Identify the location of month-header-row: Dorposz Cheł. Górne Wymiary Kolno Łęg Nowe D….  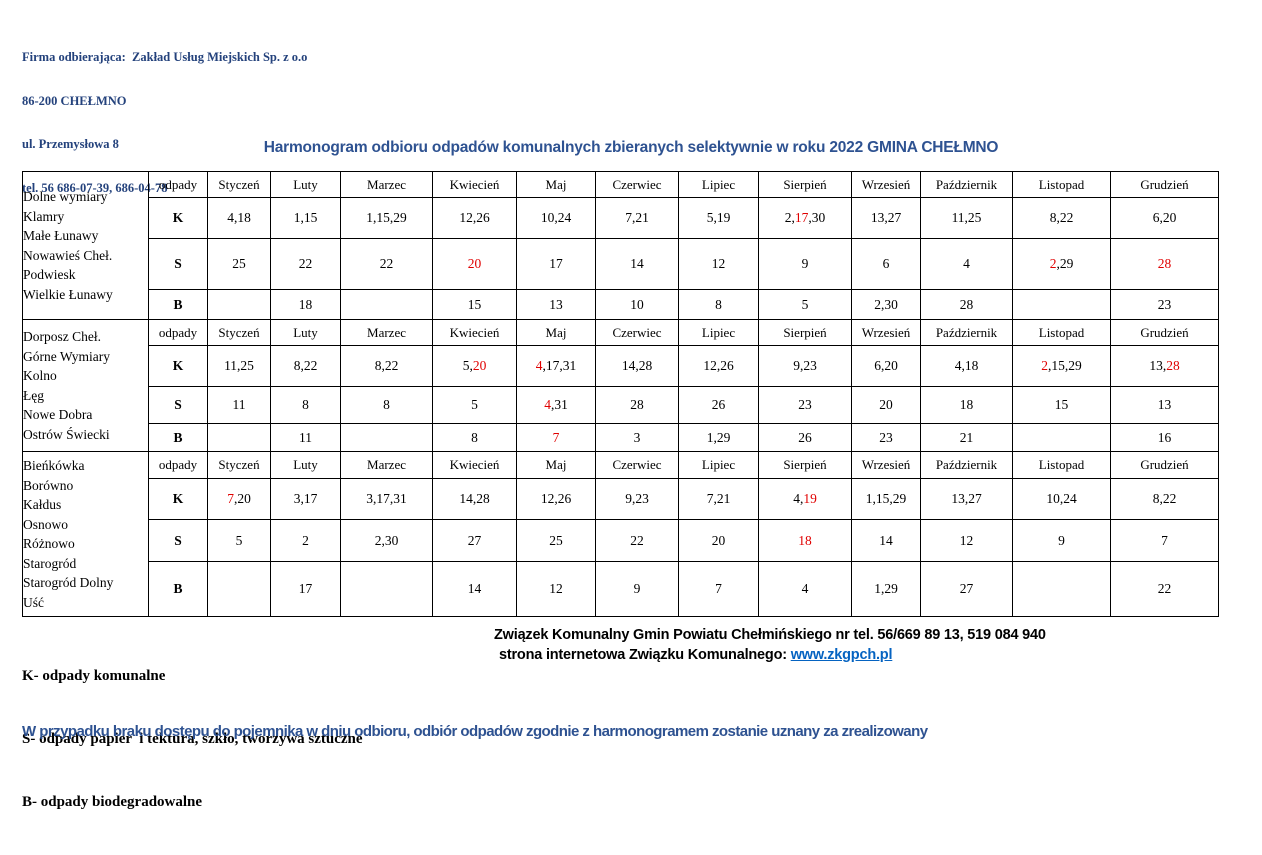
(620, 385).